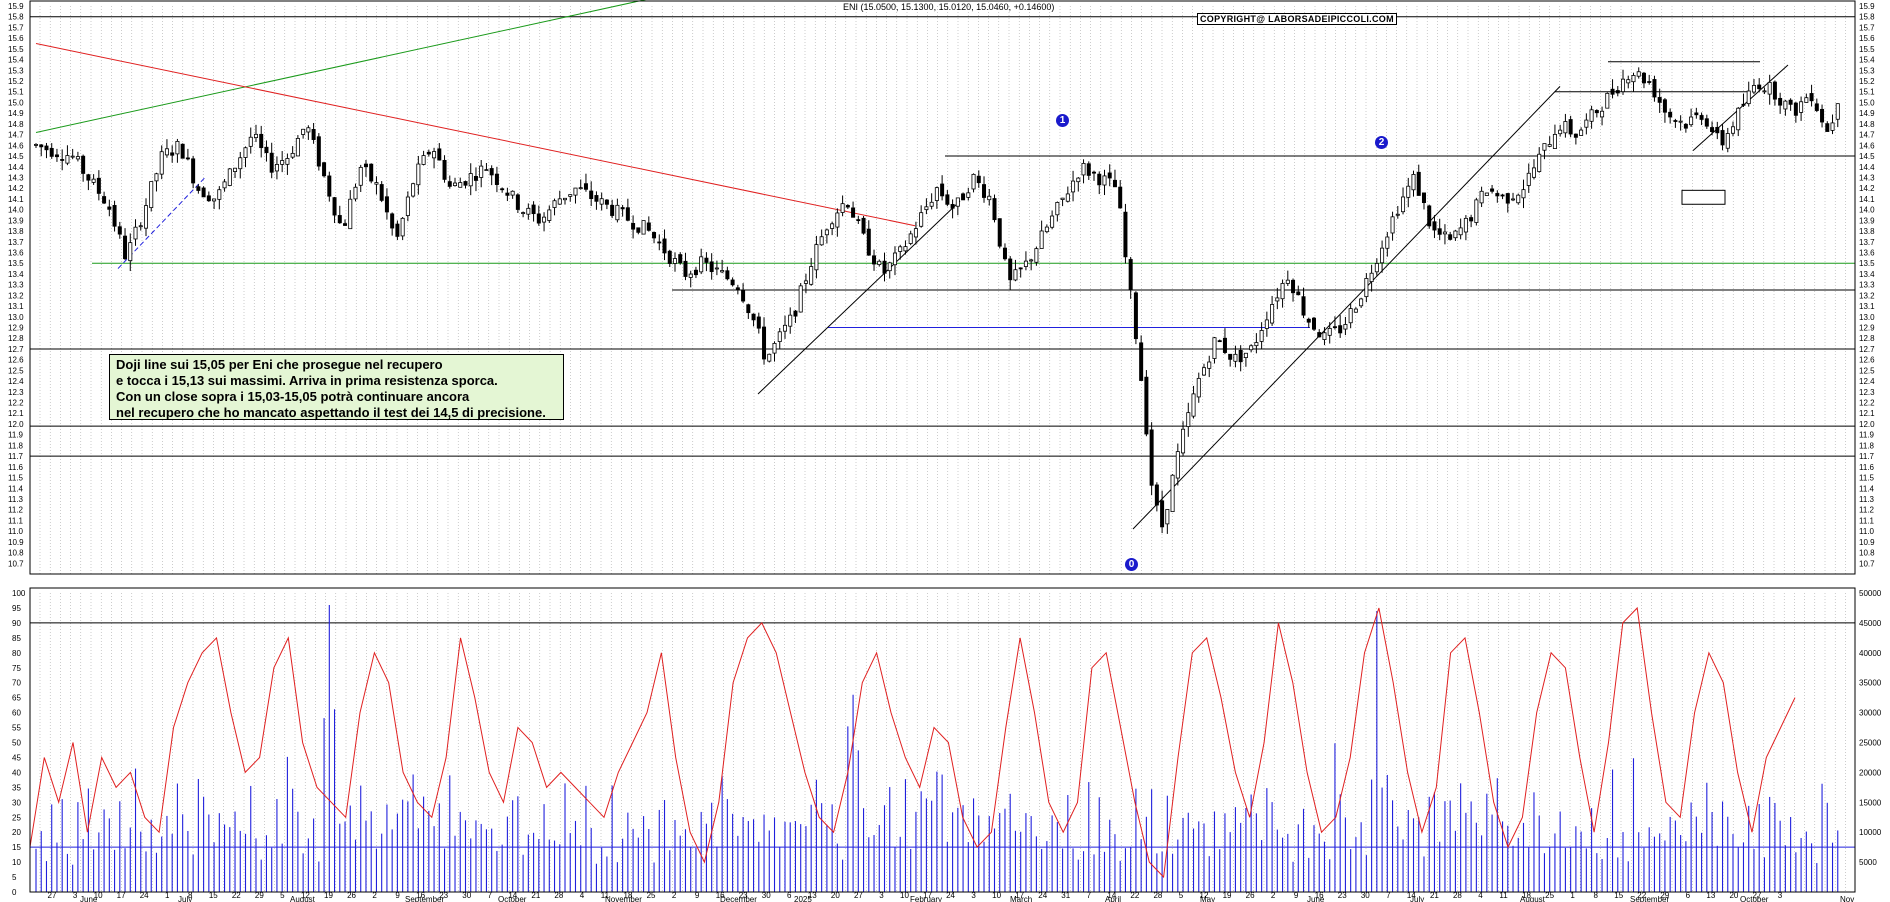  I want to click on price-tick-right: 12.9, so click(1867, 328).